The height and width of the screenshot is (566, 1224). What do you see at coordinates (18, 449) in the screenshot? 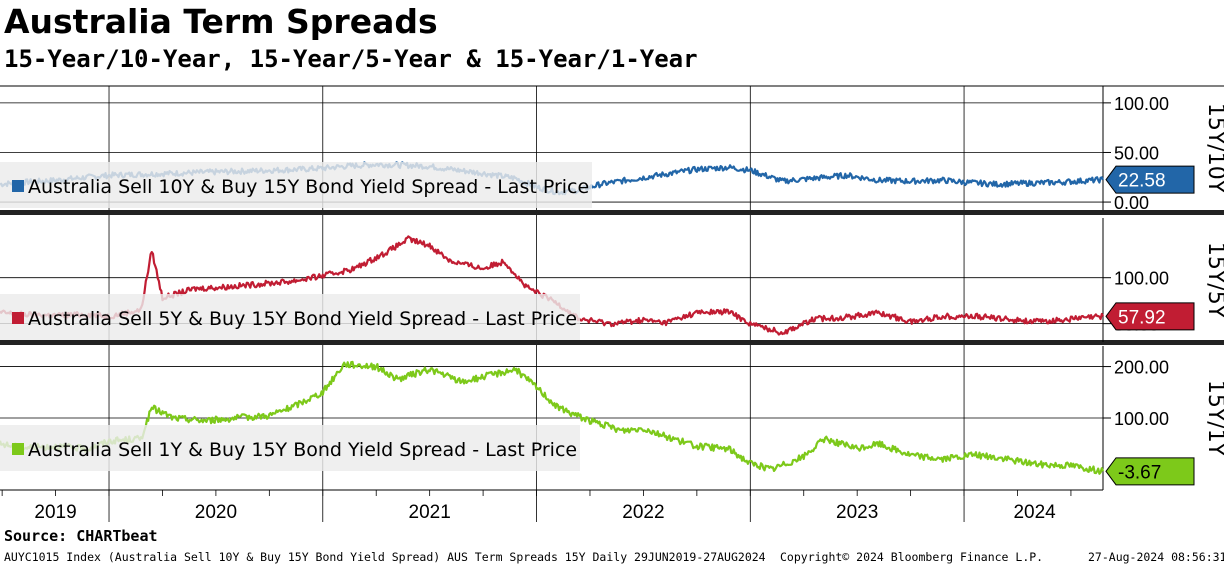
I see `legend-swatch-p1` at bounding box center [18, 449].